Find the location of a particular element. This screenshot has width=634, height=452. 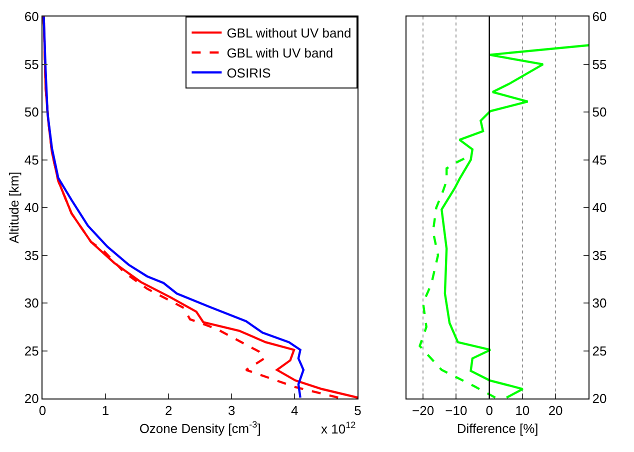

text: x 10$^{12}$ is located at coordinates (338, 428).